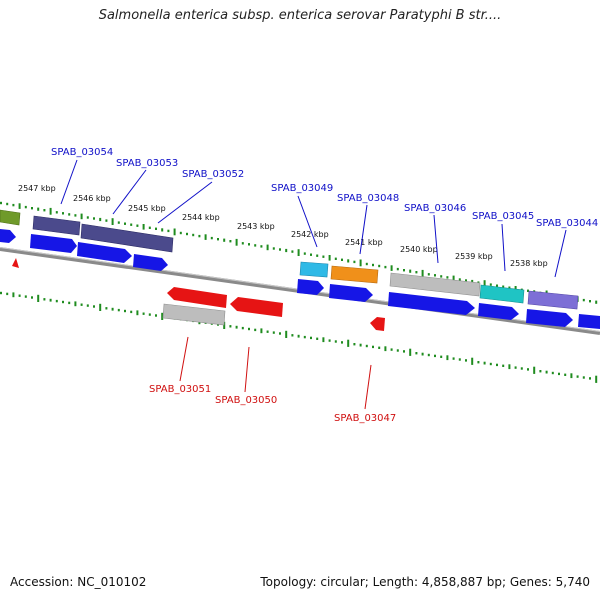  Describe the element at coordinates (435, 284) in the screenshot. I see `gene-feature-grey` at that location.